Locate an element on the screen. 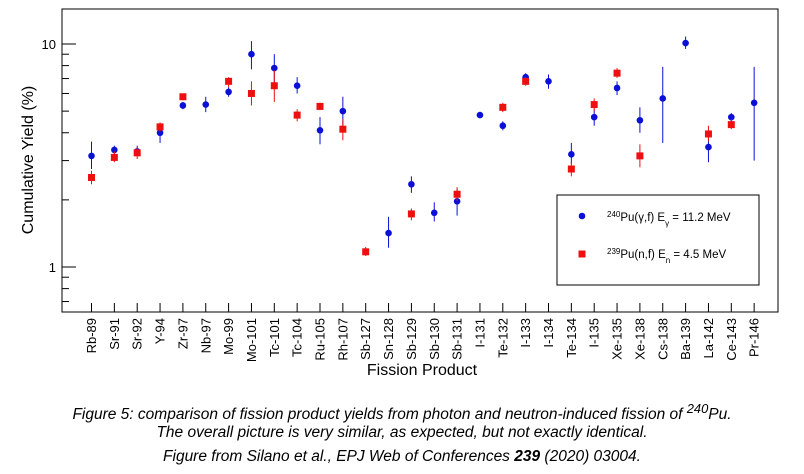 This screenshot has height=474, width=804. y-tick-label: 1 is located at coordinates (52, 267).